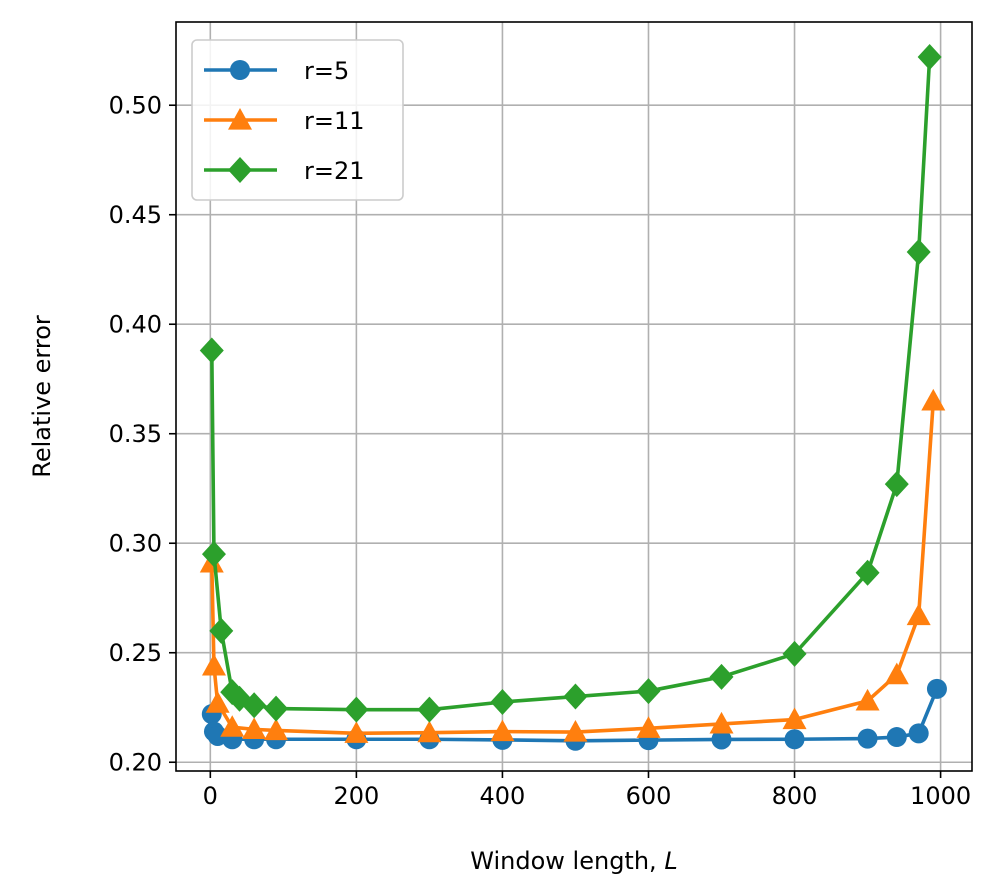 The width and height of the screenshot is (992, 887). I want to click on y-tick-label: 0.30, so click(135, 544).